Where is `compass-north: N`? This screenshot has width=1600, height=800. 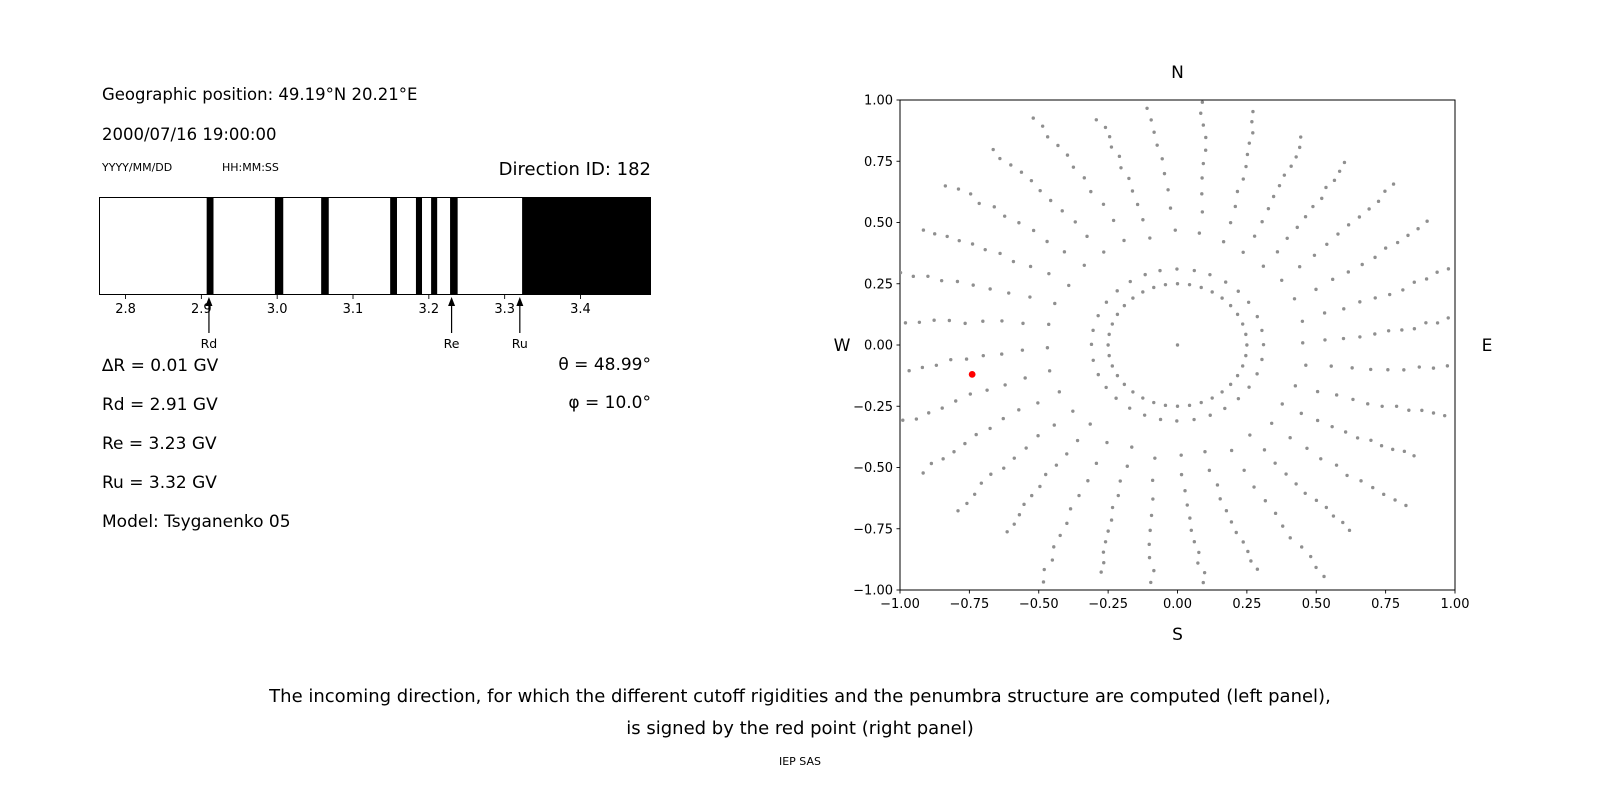
compass-north: N is located at coordinates (1177, 73).